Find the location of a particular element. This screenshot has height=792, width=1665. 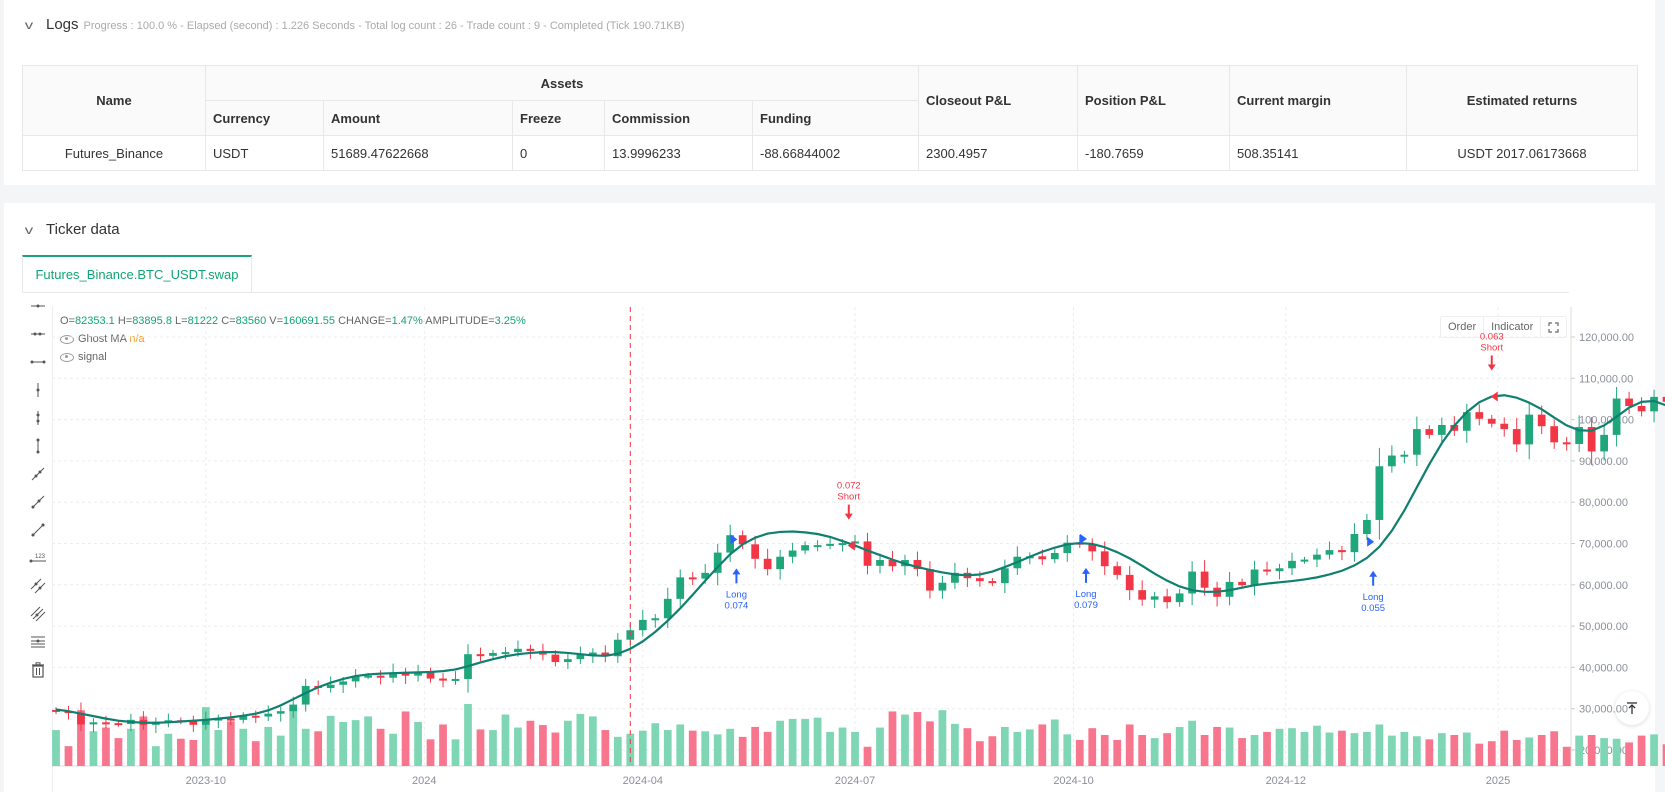

vertical-ray-icon is located at coordinates (38, 390).